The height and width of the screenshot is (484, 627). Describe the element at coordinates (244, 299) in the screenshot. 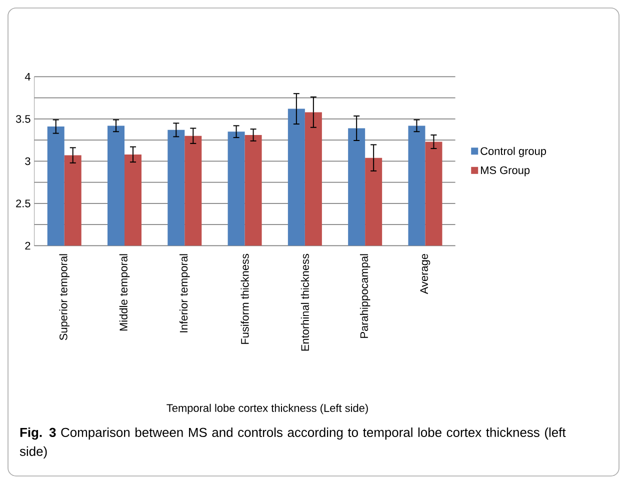

I see `x-tick-label: Fusiform thickness` at that location.